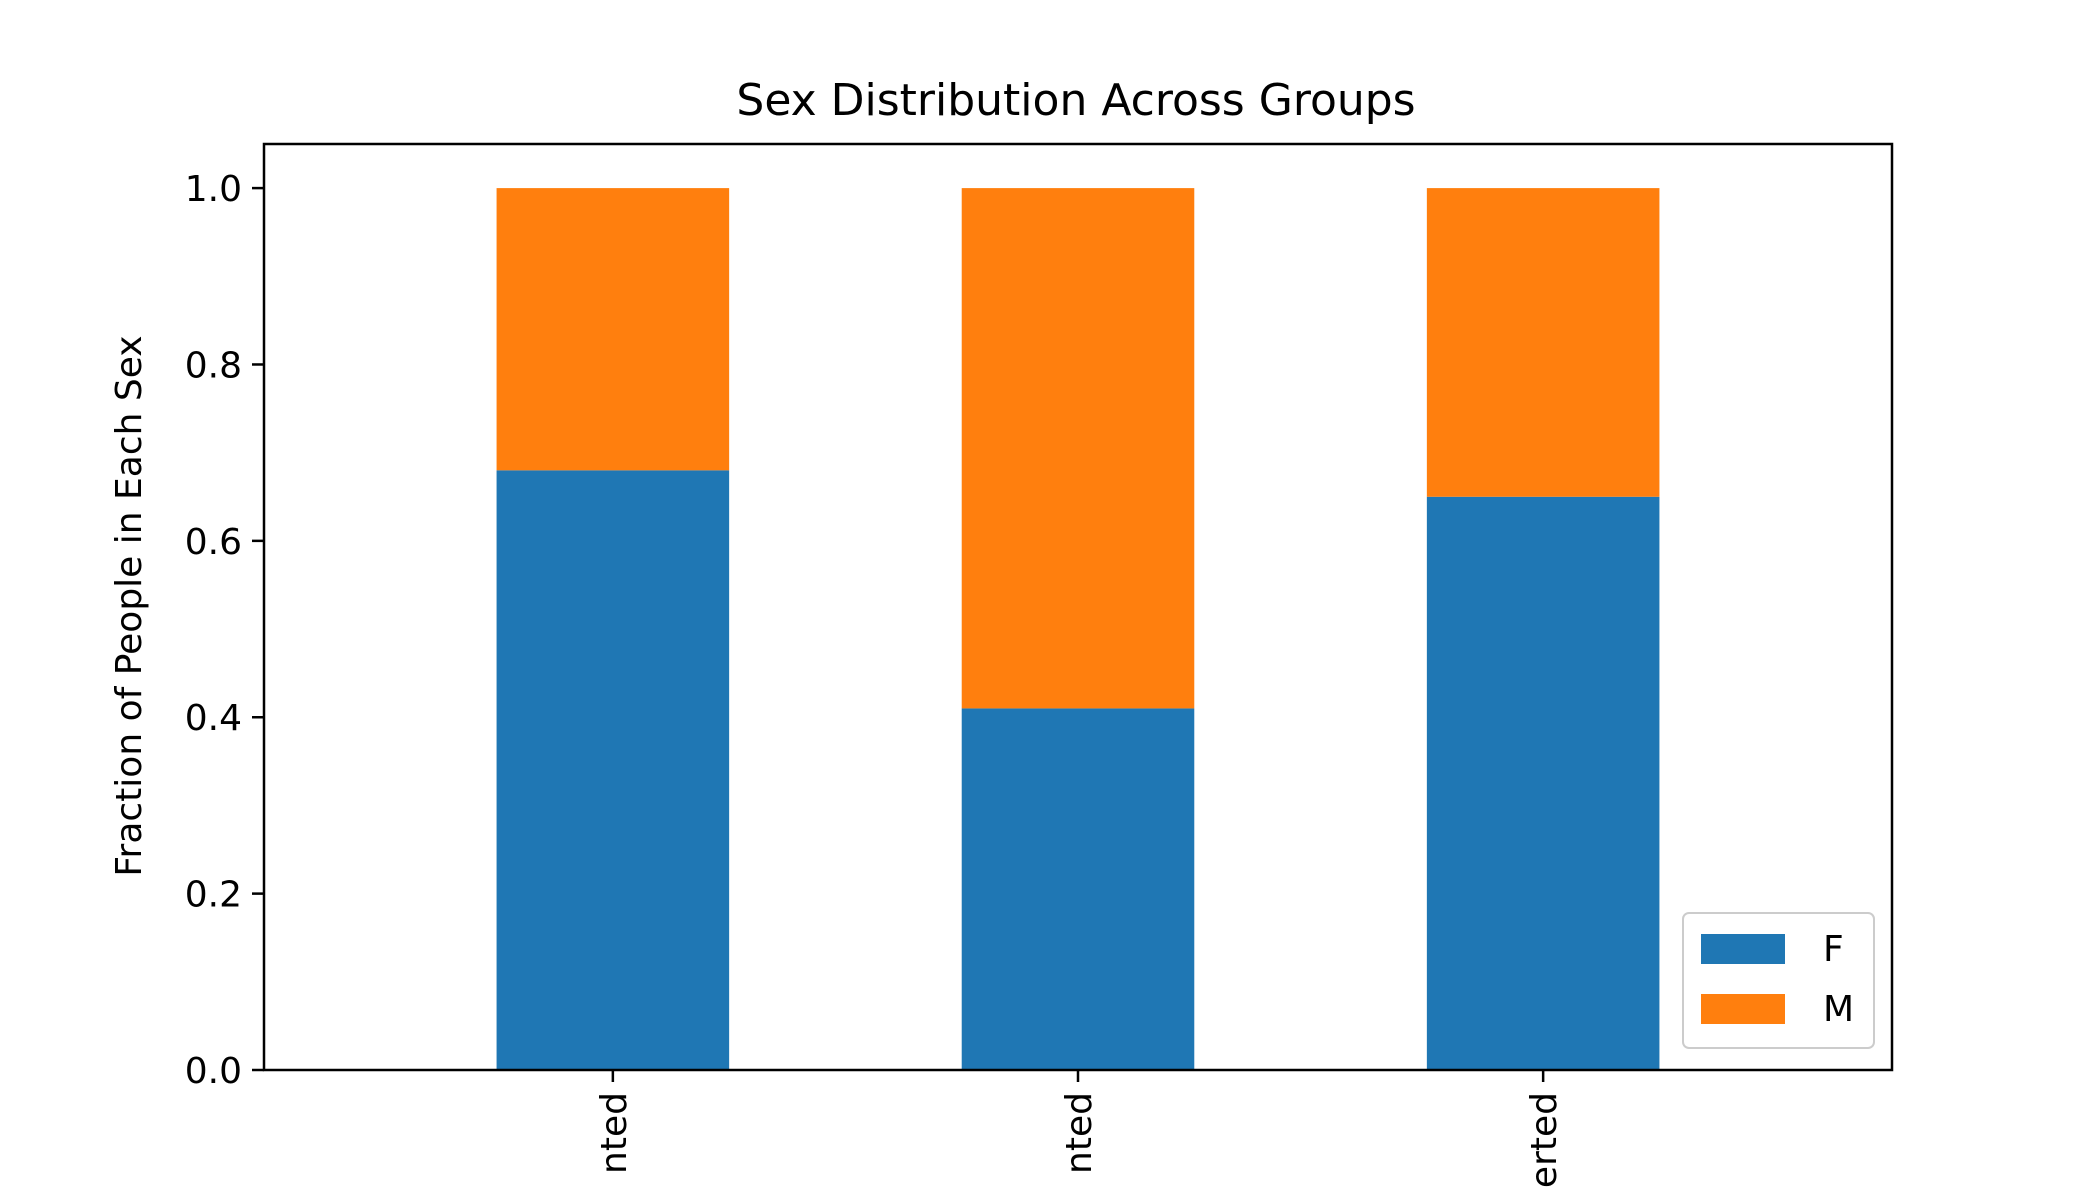  Describe the element at coordinates (213, 542) in the screenshot. I see `y-tick-label: 0.6` at that location.